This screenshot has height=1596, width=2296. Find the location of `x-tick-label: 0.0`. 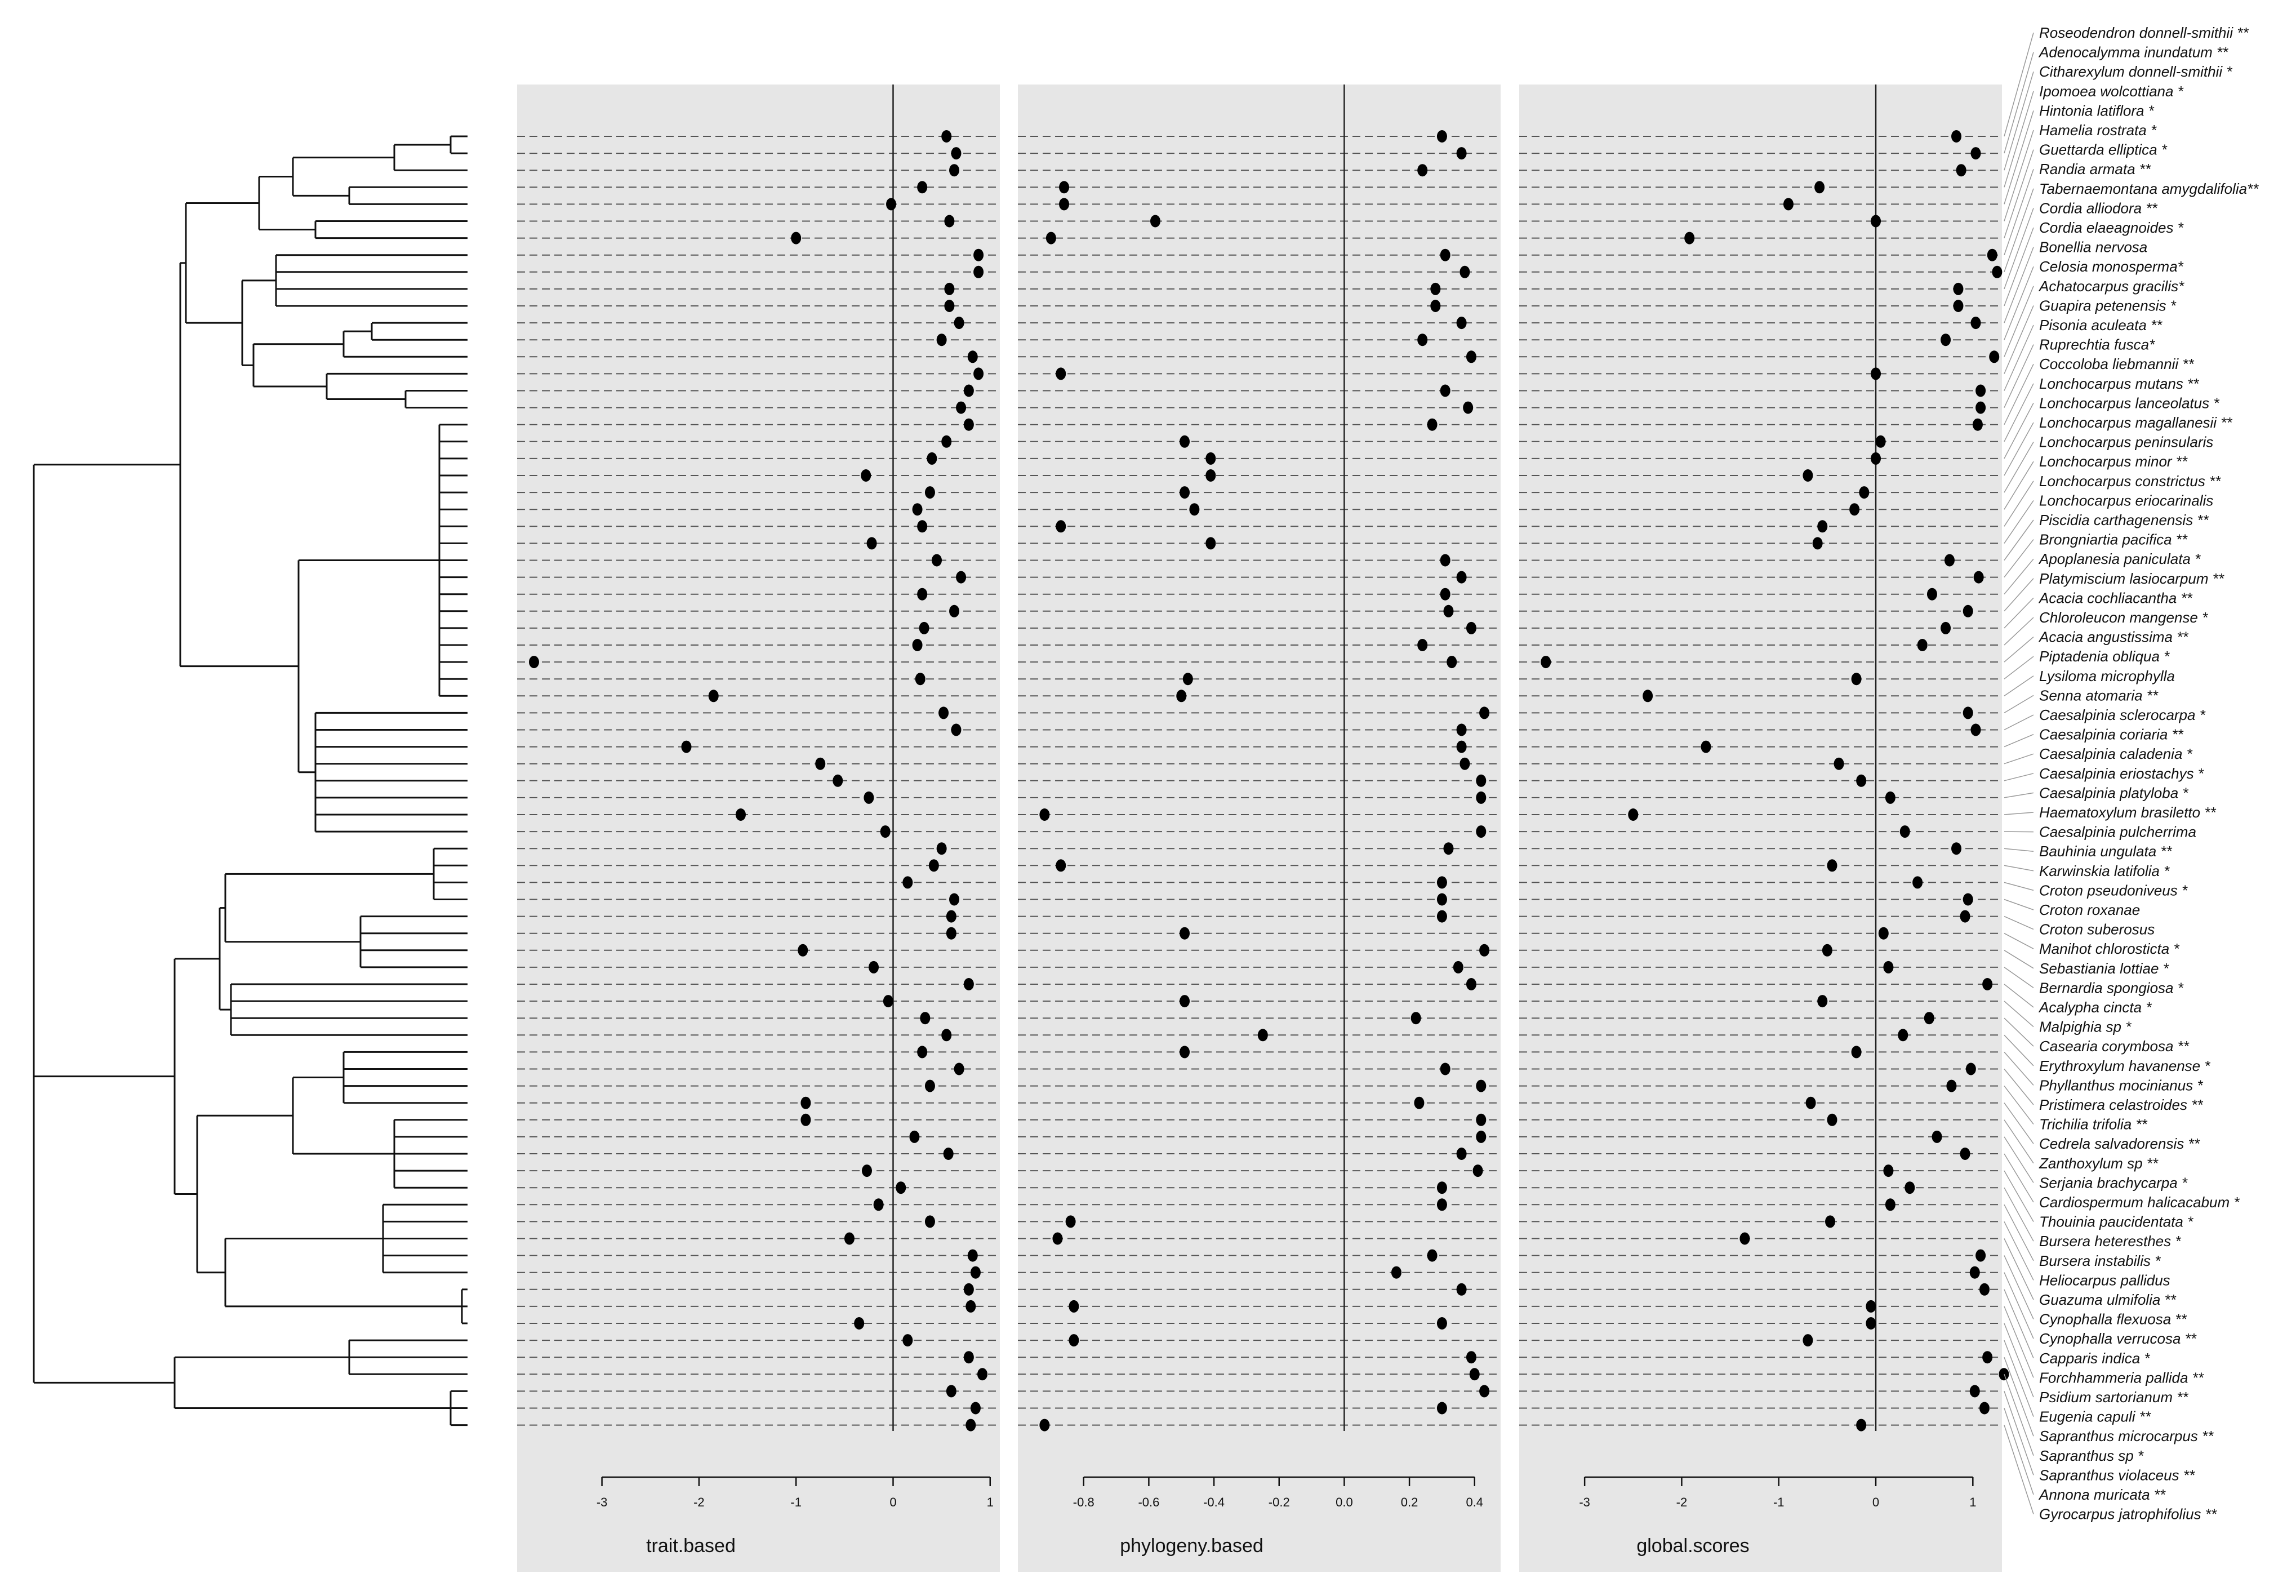

x-tick-label: 0.0 is located at coordinates (1344, 1502).